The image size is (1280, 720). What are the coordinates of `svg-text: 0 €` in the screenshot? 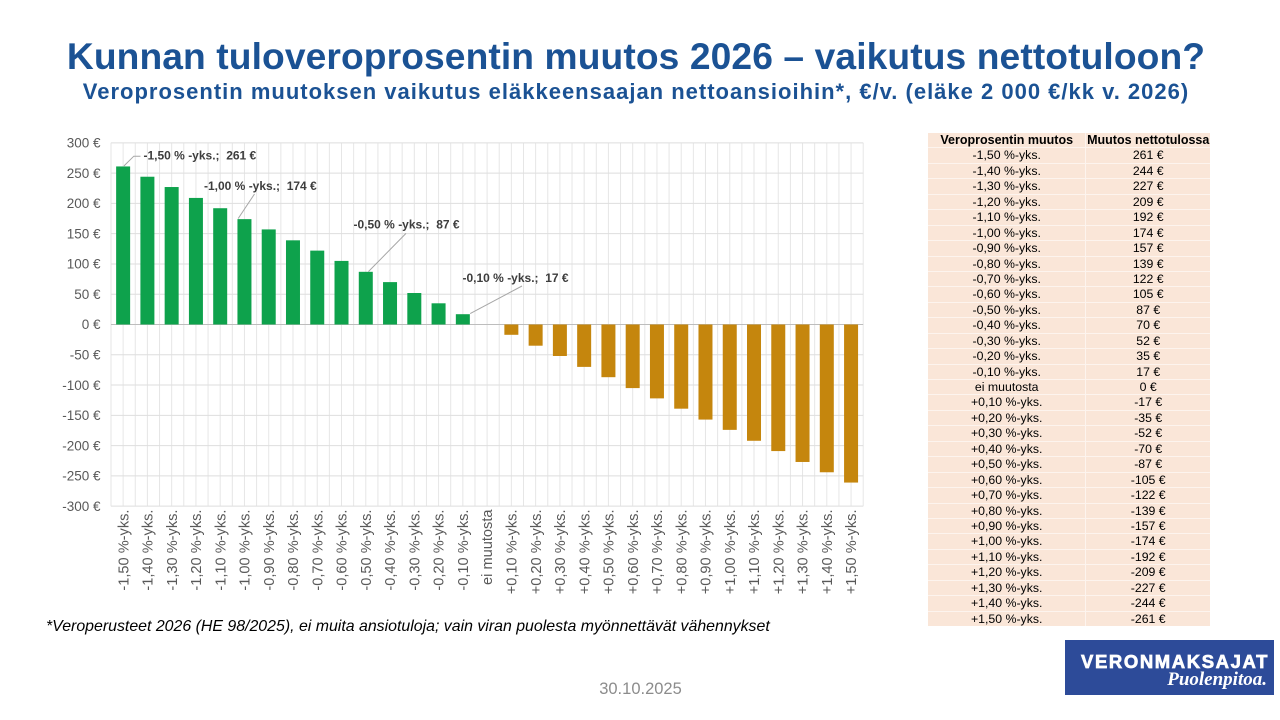 It's located at (91, 324).